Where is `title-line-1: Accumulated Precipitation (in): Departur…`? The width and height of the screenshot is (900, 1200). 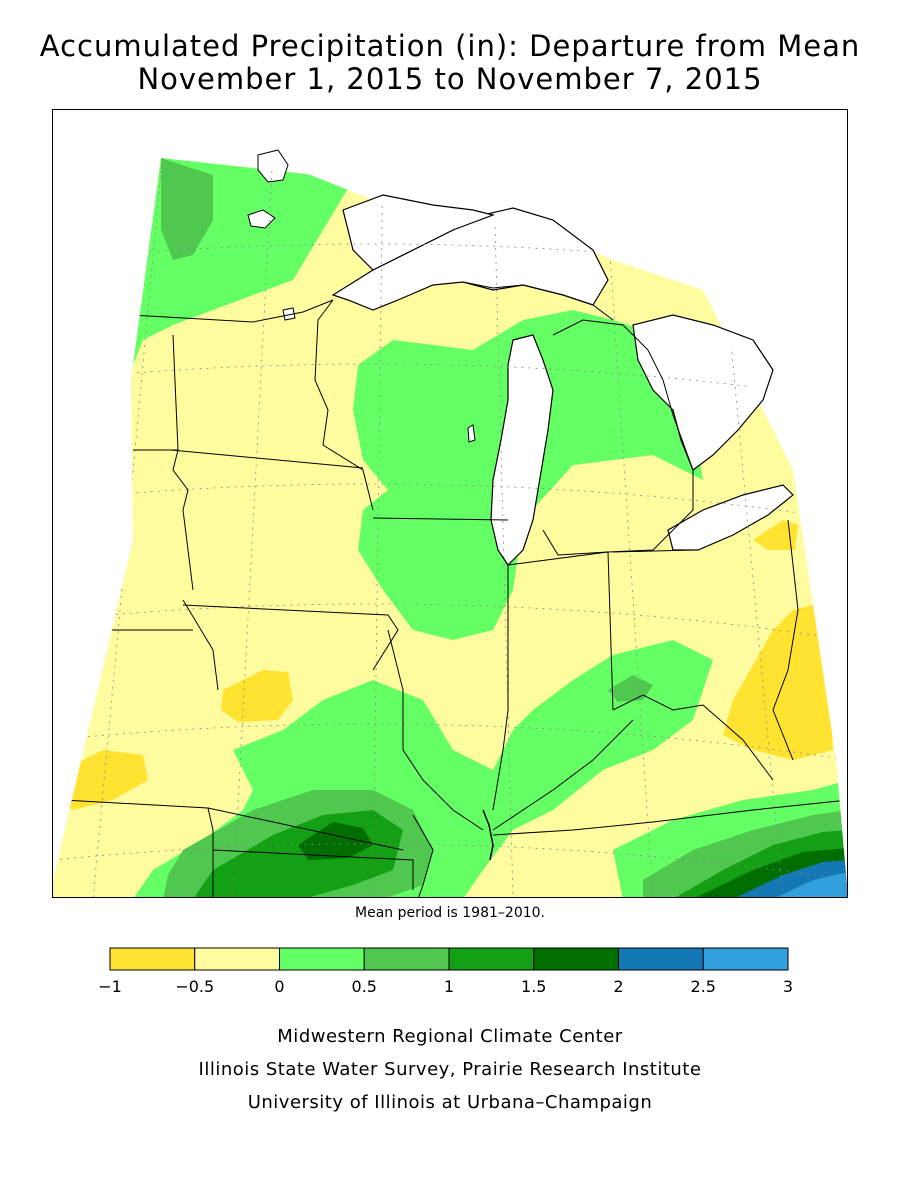 title-line-1: Accumulated Precipitation (in): Departur… is located at coordinates (450, 46).